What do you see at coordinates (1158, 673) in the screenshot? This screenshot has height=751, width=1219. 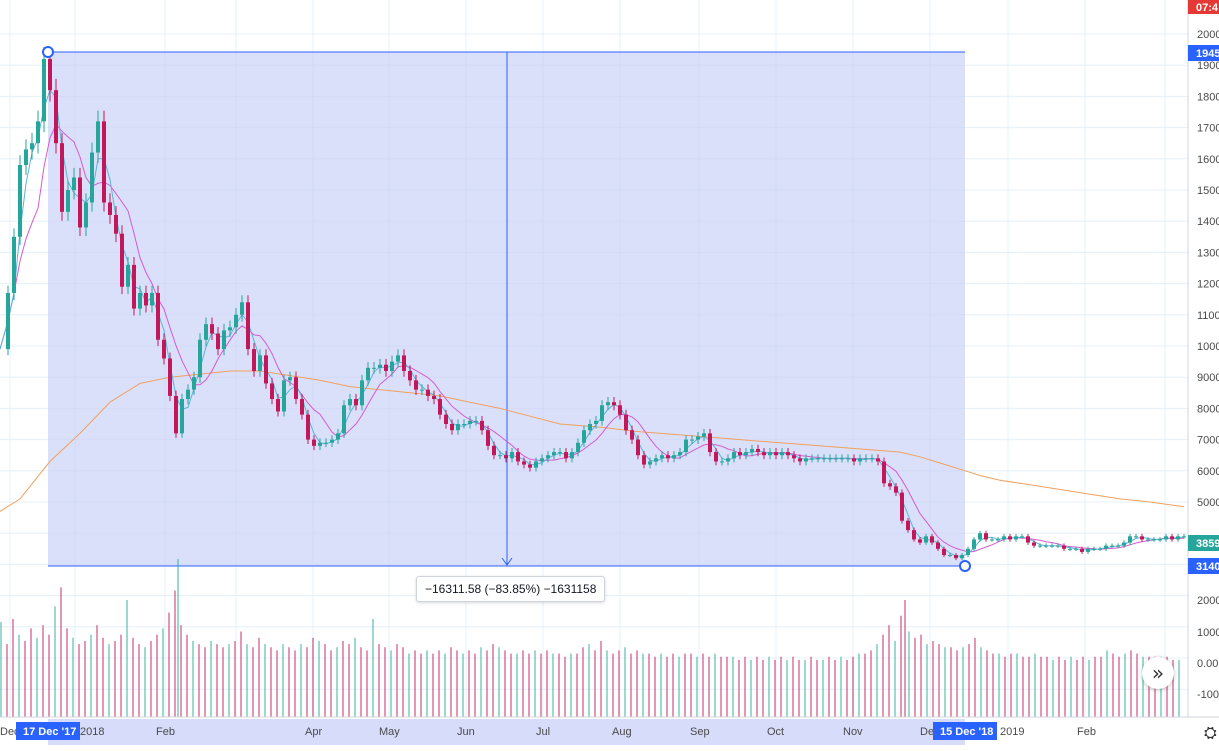 I see `scroll-to-realtime-button: »` at bounding box center [1158, 673].